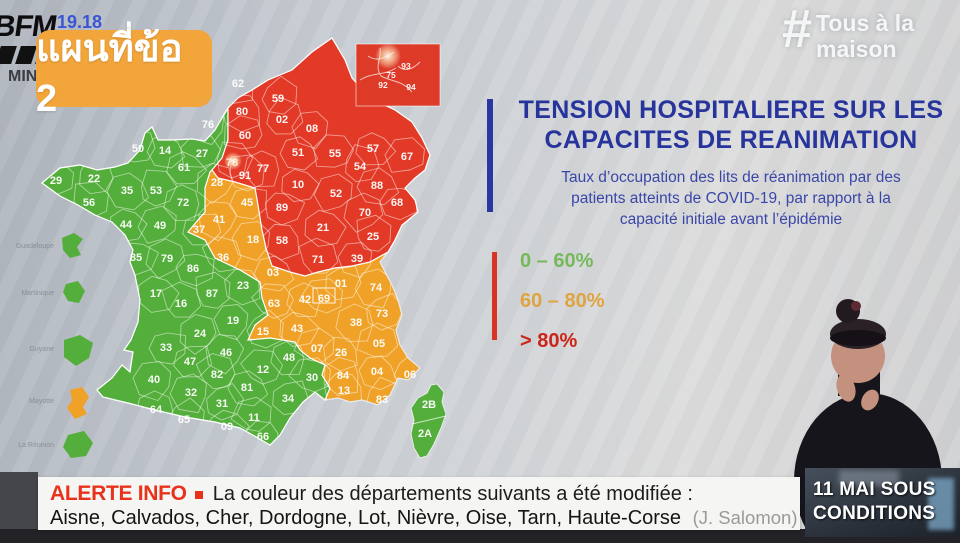 The width and height of the screenshot is (960, 543). I want to click on dept-label-2A: 2A, so click(425, 434).